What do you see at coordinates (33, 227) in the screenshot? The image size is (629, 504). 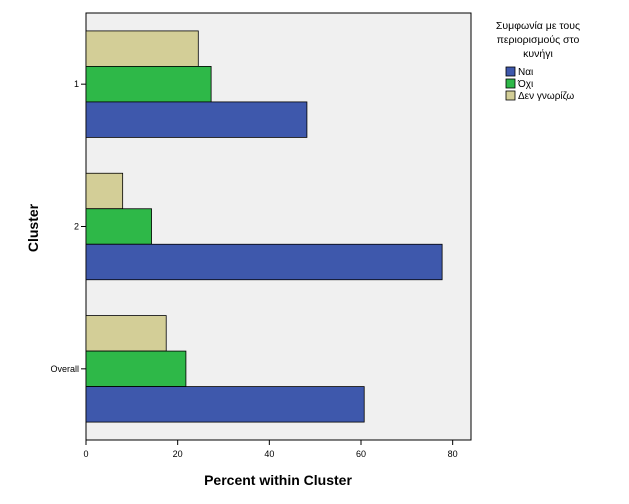 I see `y-axis-title: Cluster` at bounding box center [33, 227].